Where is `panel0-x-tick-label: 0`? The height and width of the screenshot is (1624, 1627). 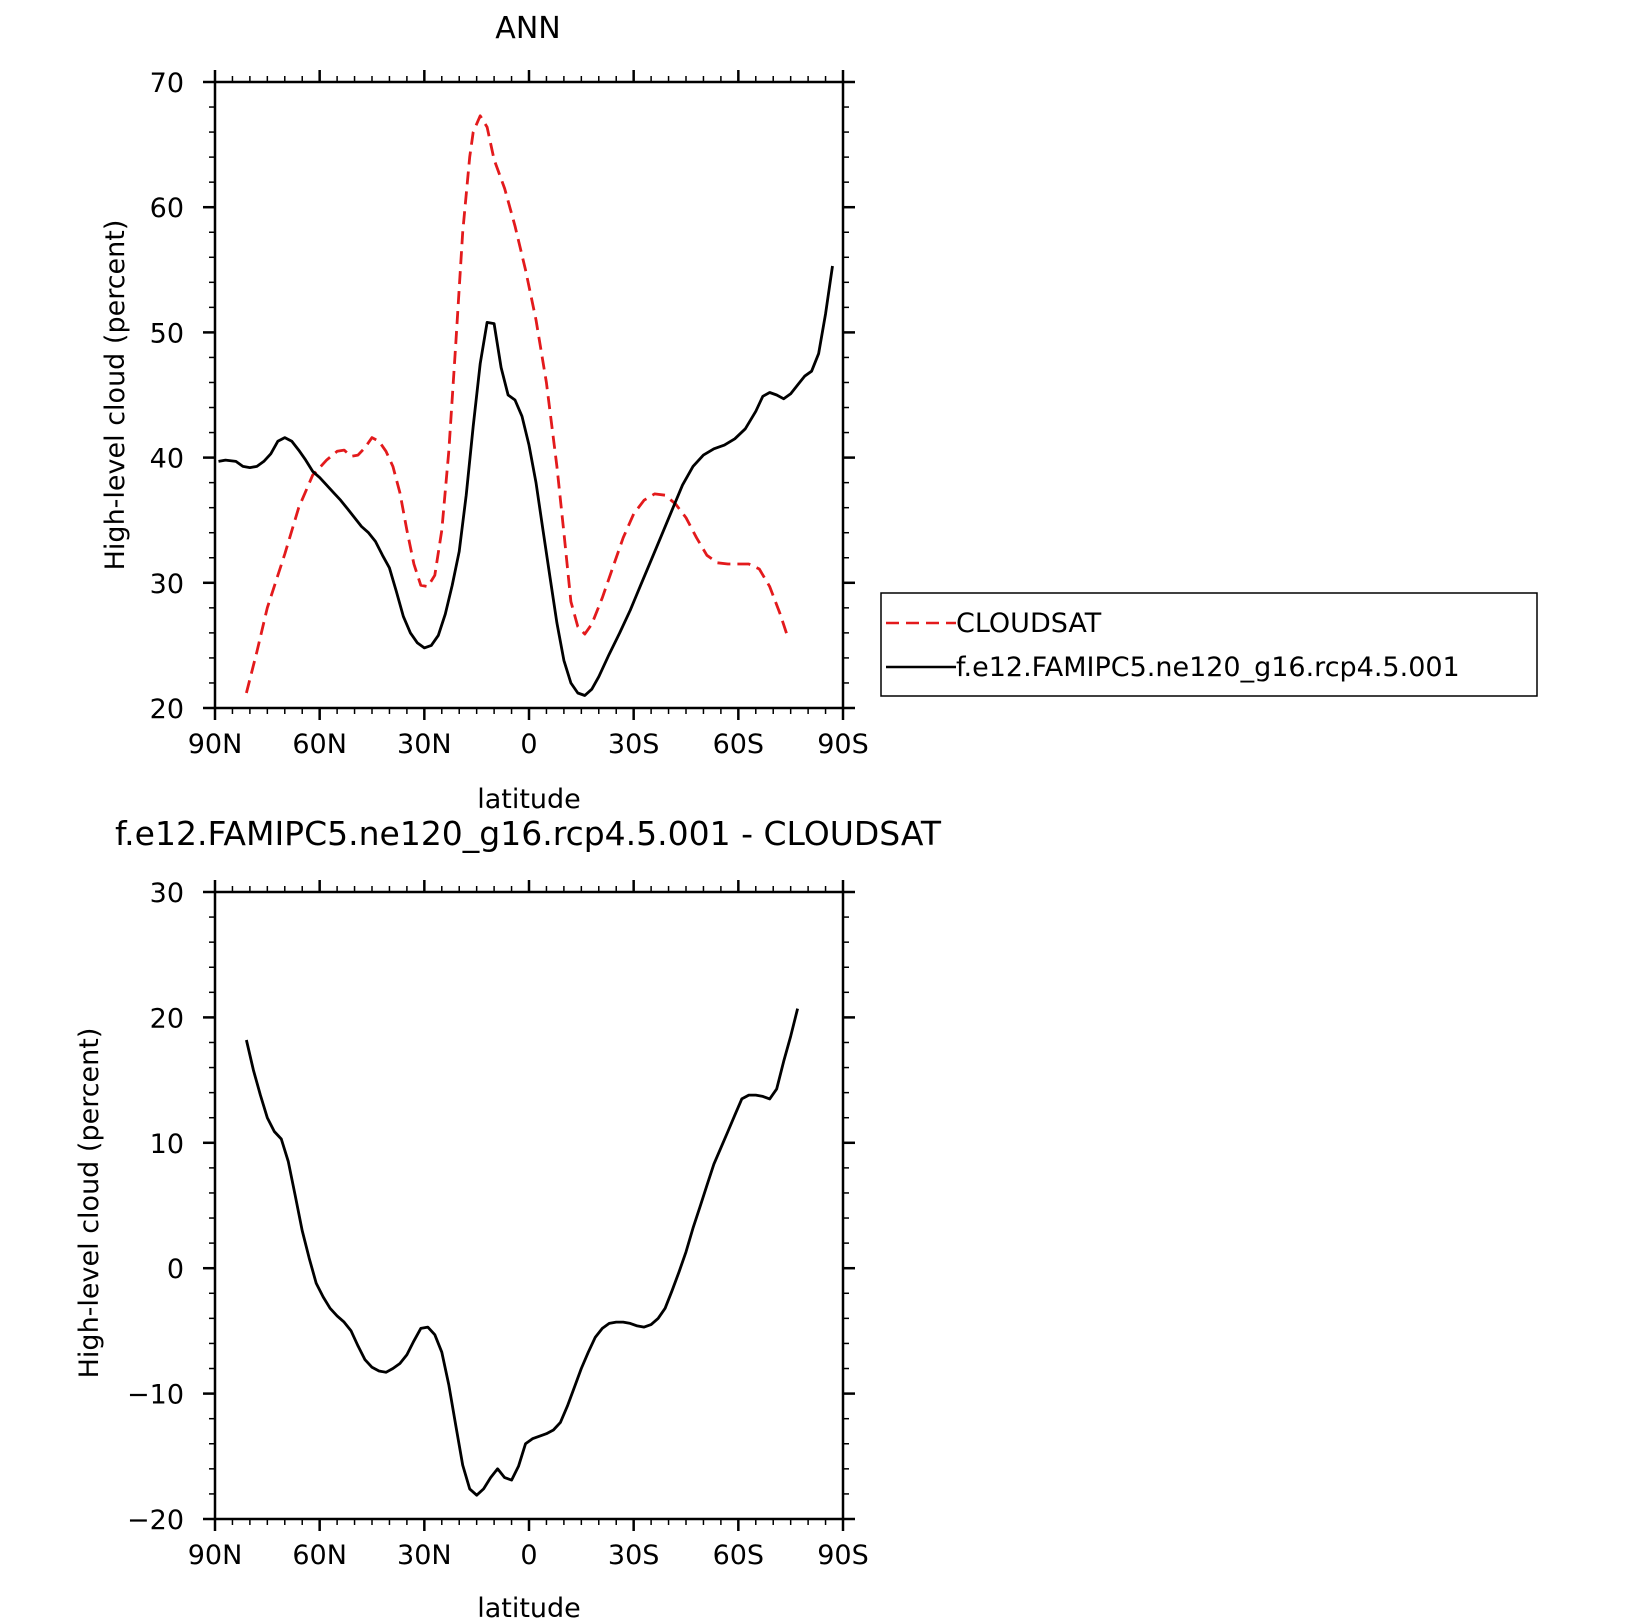
panel0-x-tick-label: 0 is located at coordinates (528, 744).